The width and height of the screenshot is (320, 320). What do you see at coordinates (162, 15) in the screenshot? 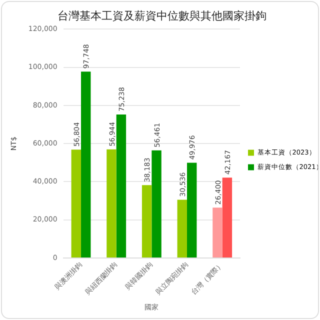
I see `chart-title: 台灣基本工資及薪資中位數與其他國家掛鉤` at bounding box center [162, 15].